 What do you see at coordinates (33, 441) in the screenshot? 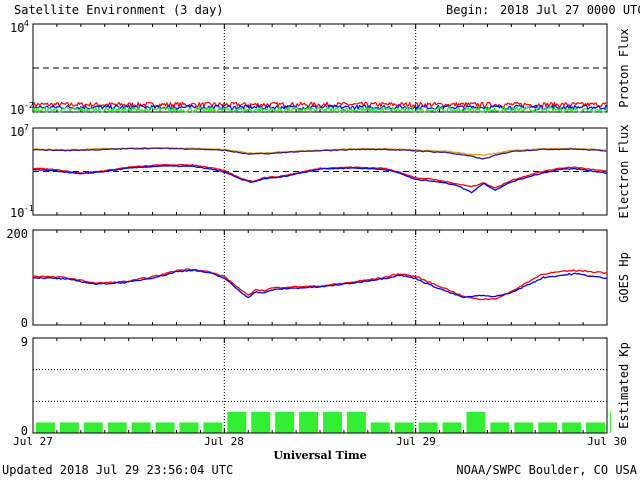
I see `x-tick-label: Jul 27` at bounding box center [33, 441].